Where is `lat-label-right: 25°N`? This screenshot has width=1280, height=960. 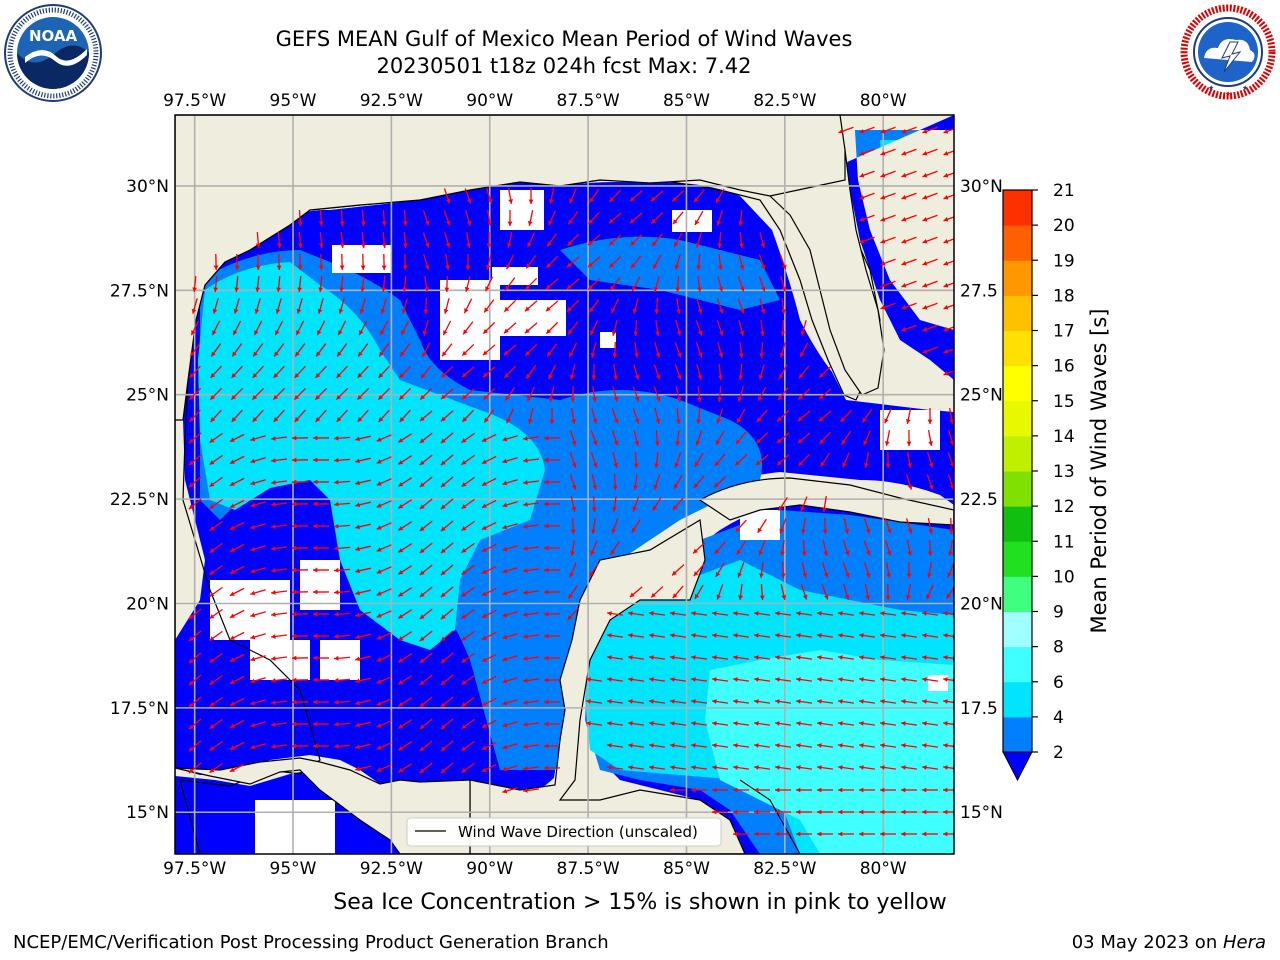 lat-label-right: 25°N is located at coordinates (981, 396).